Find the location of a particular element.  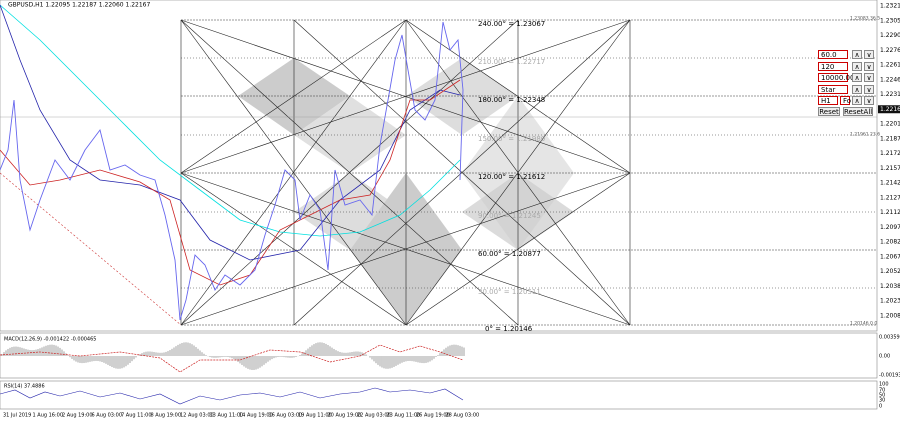

date-tick: 28 Aug 03:00 is located at coordinates (463, 416).